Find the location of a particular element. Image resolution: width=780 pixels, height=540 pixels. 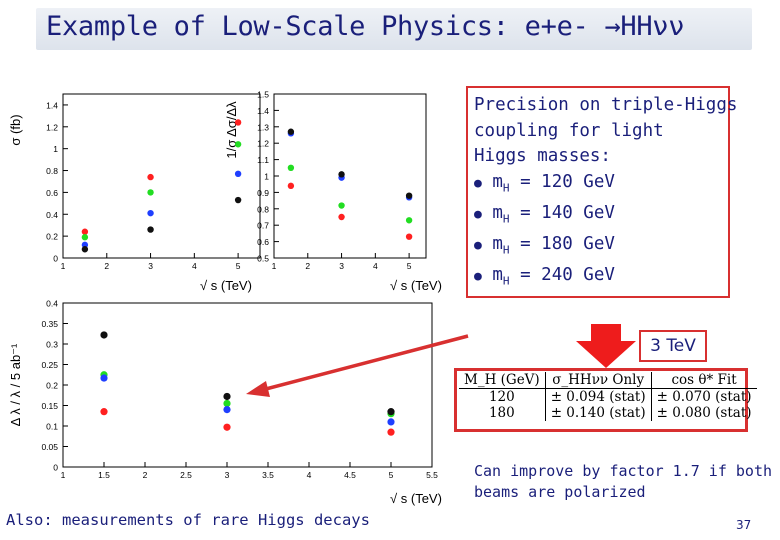

y-axis-label: 1/σ Δσ/Δλ is located at coordinates (231, 130).